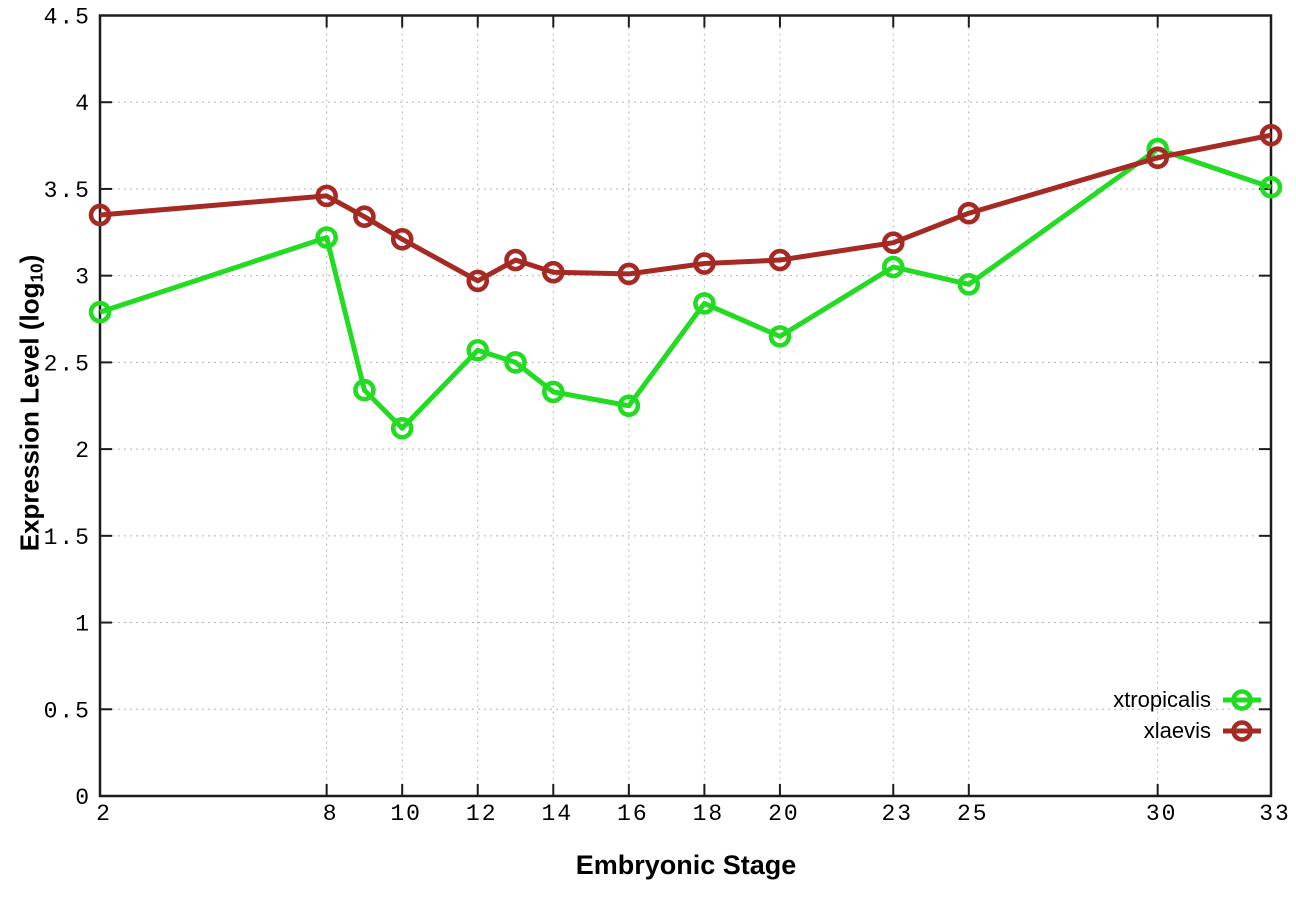 The image size is (1296, 907). What do you see at coordinates (67, 18) in the screenshot?
I see `y-tick-label: 4.5` at bounding box center [67, 18].